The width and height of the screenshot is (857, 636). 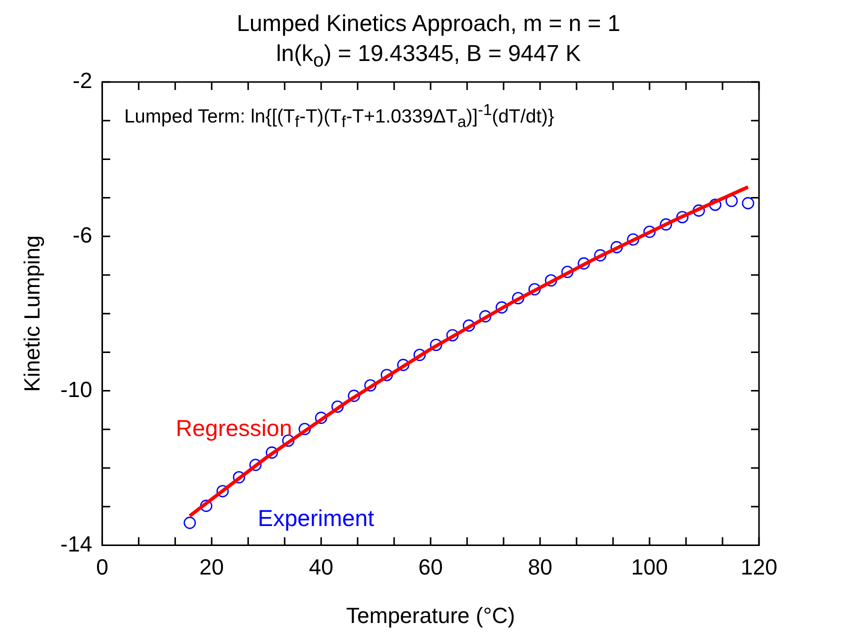 I want to click on x-tick-label: 40, so click(x=321, y=567).